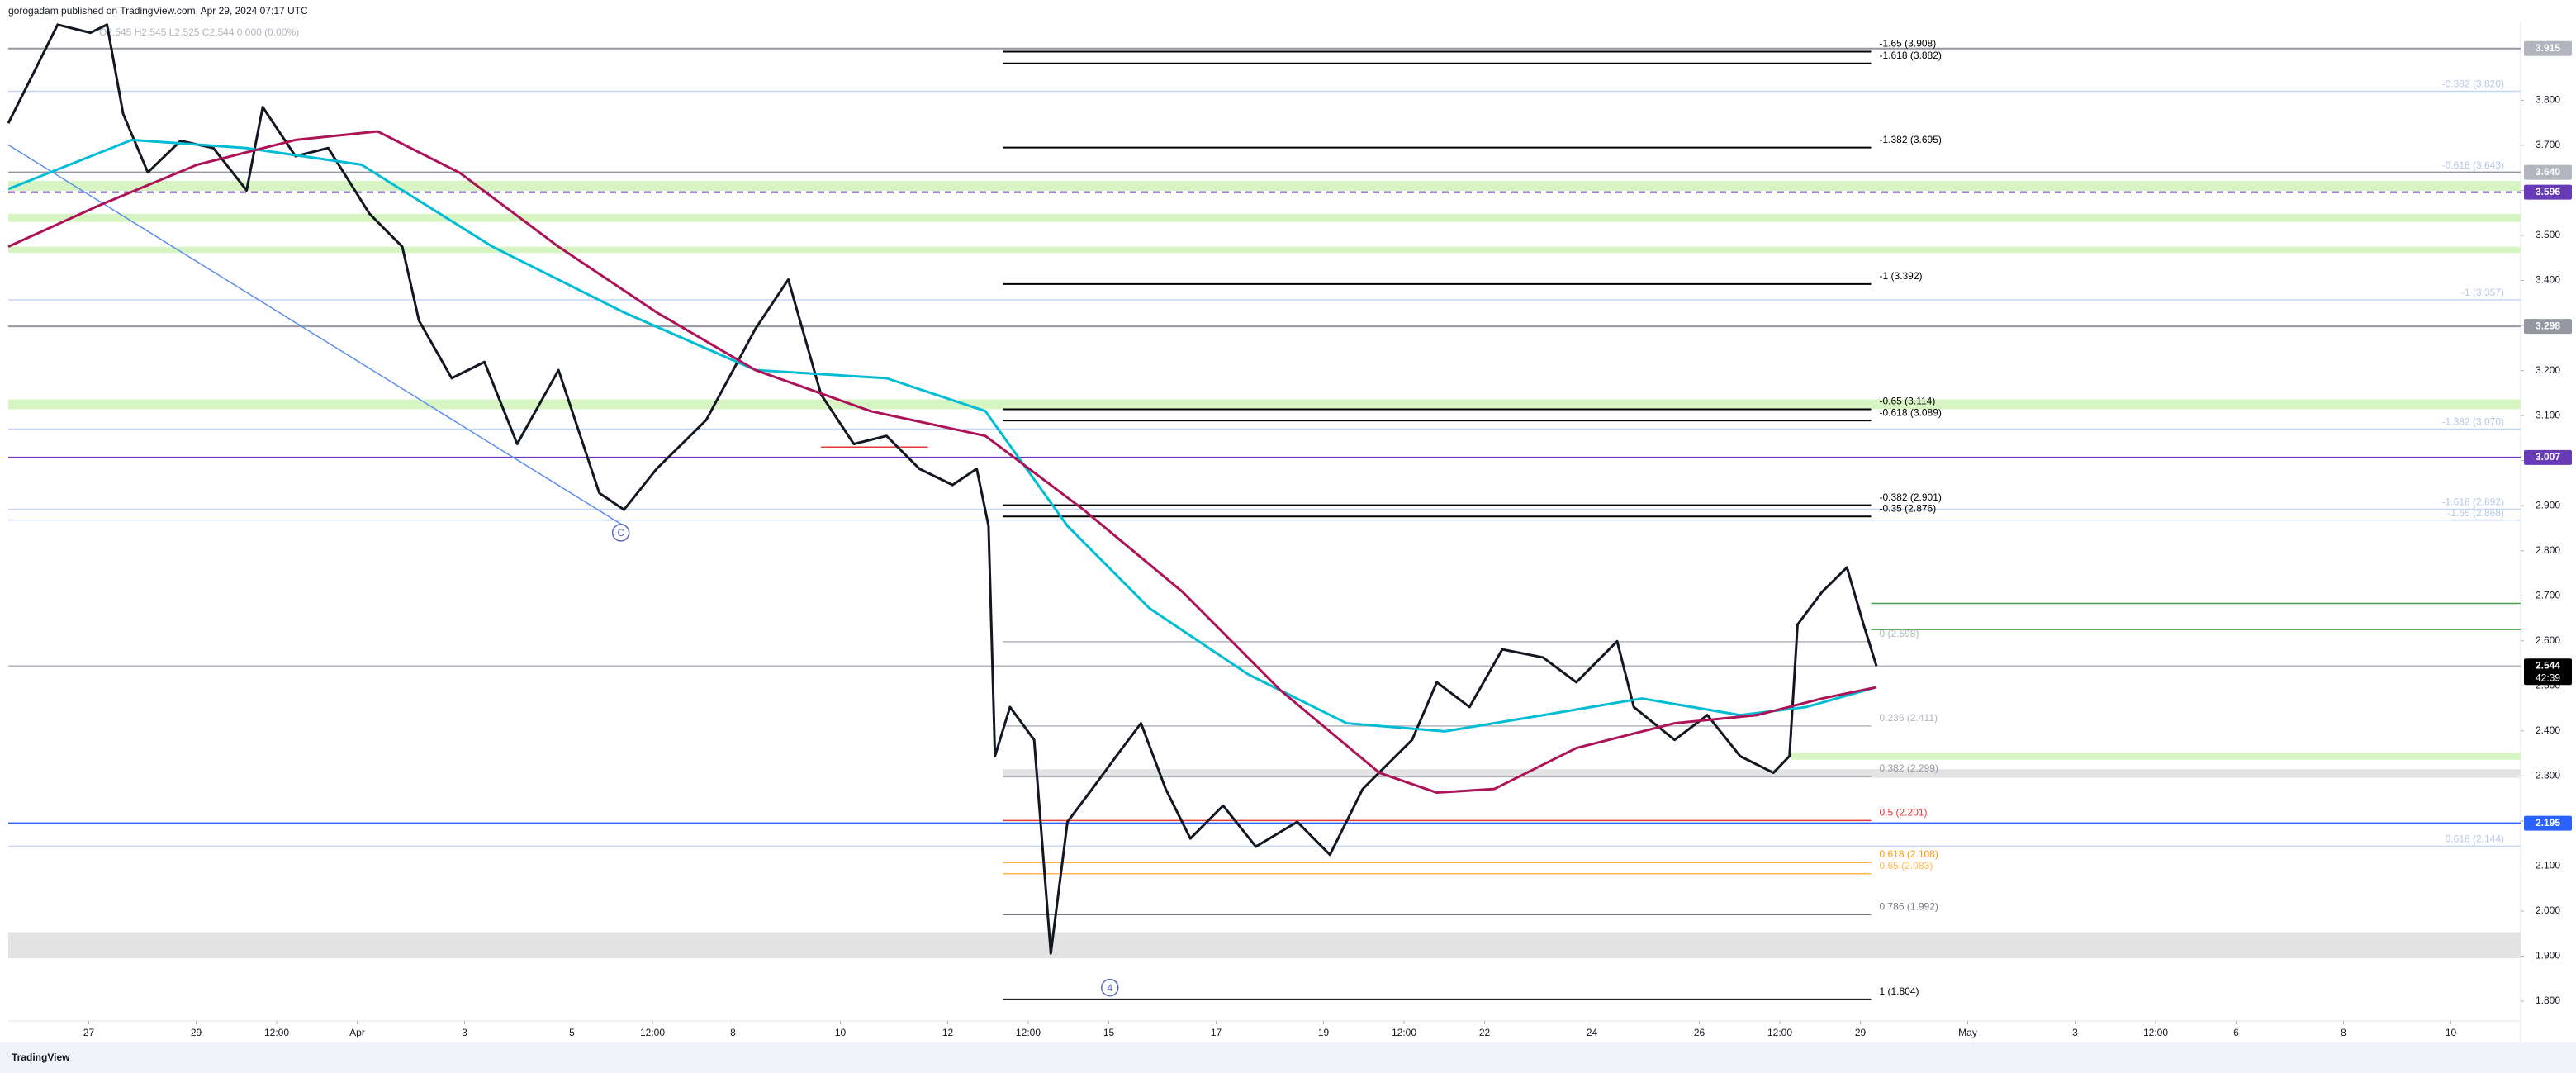 The height and width of the screenshot is (1073, 2576). Describe the element at coordinates (1911, 412) in the screenshot. I see `fib-label: -0.618 (3.089)` at that location.